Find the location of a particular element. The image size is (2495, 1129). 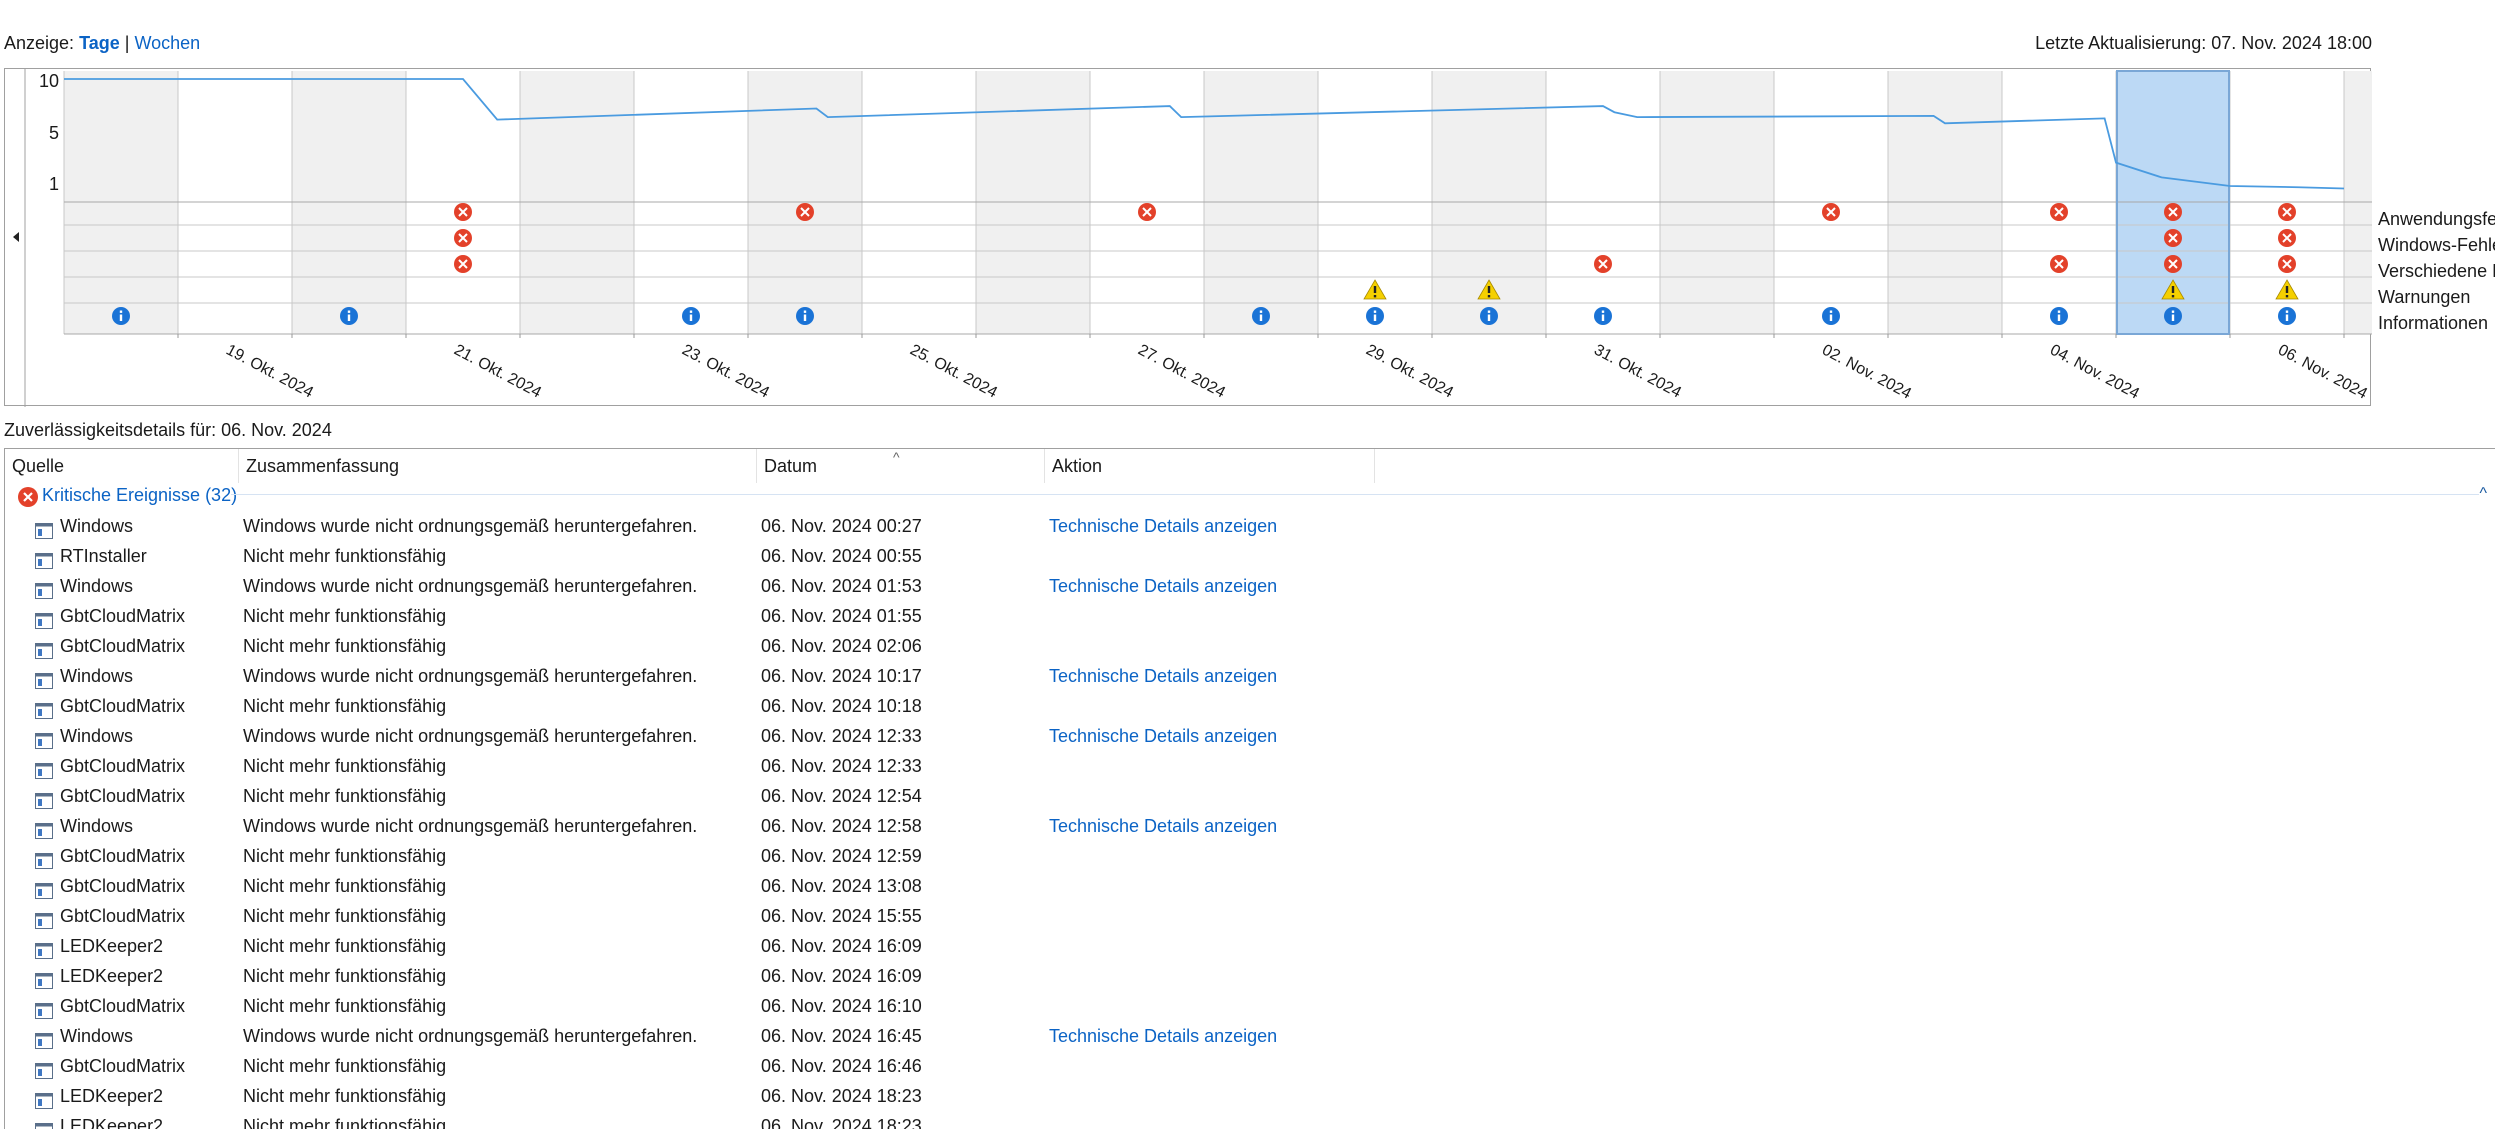

scroll-left-icon is located at coordinates (16, 237).